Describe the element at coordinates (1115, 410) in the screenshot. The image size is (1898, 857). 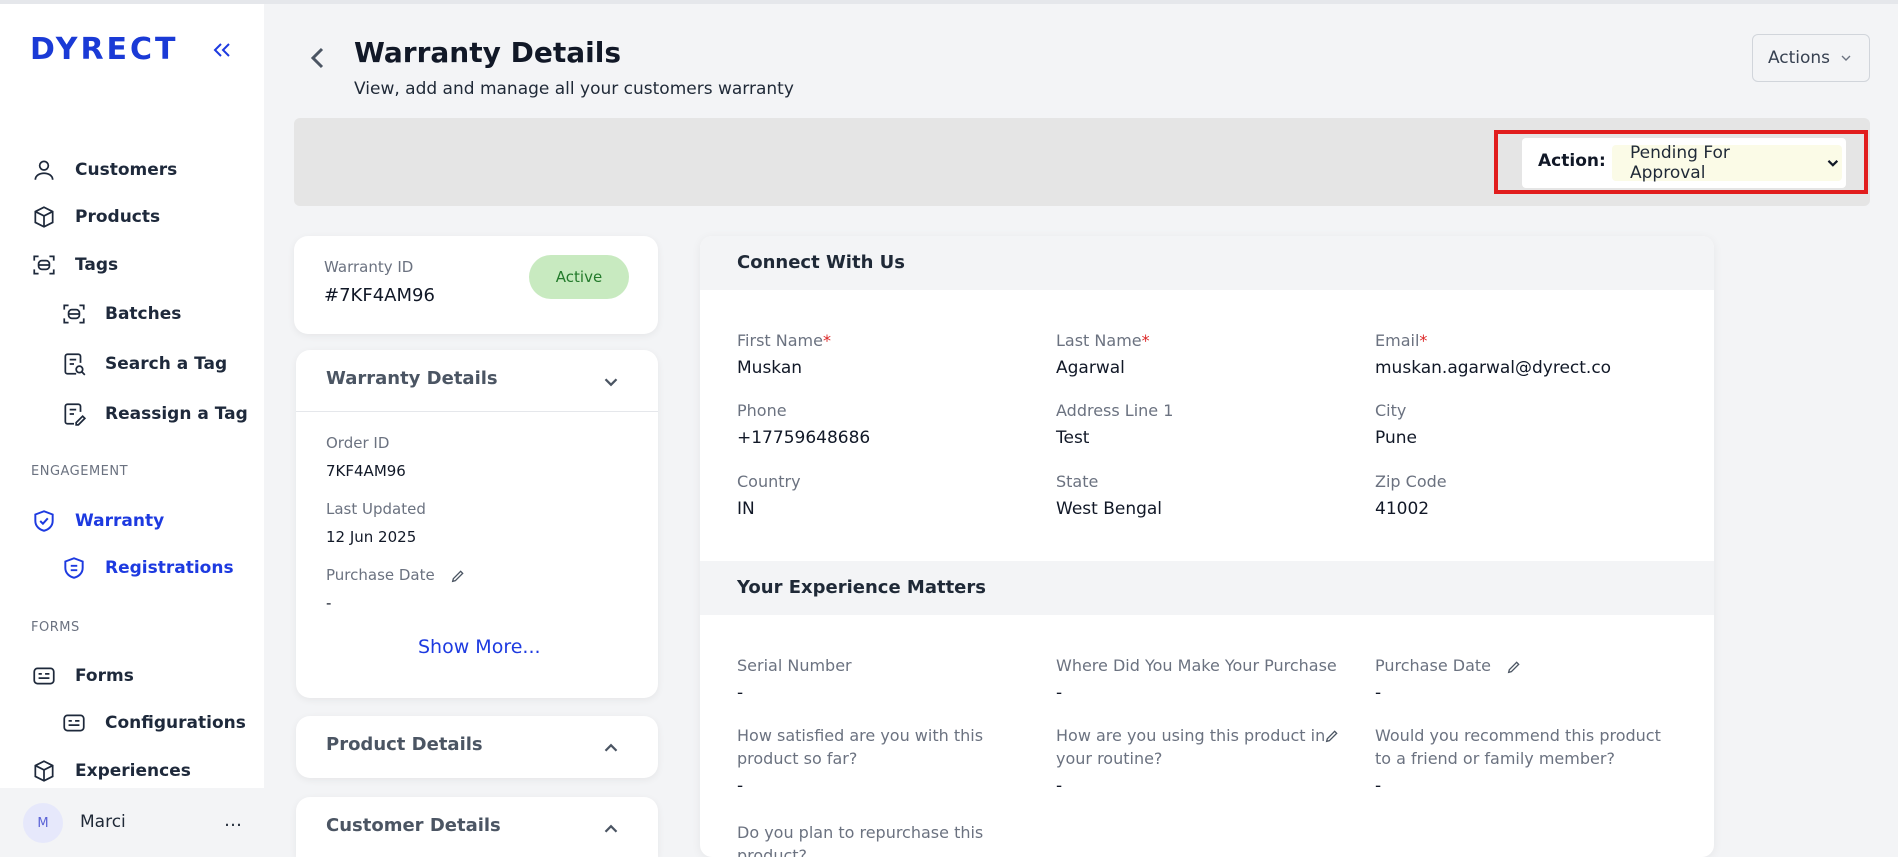
I see `address-label: Address Line 1` at that location.